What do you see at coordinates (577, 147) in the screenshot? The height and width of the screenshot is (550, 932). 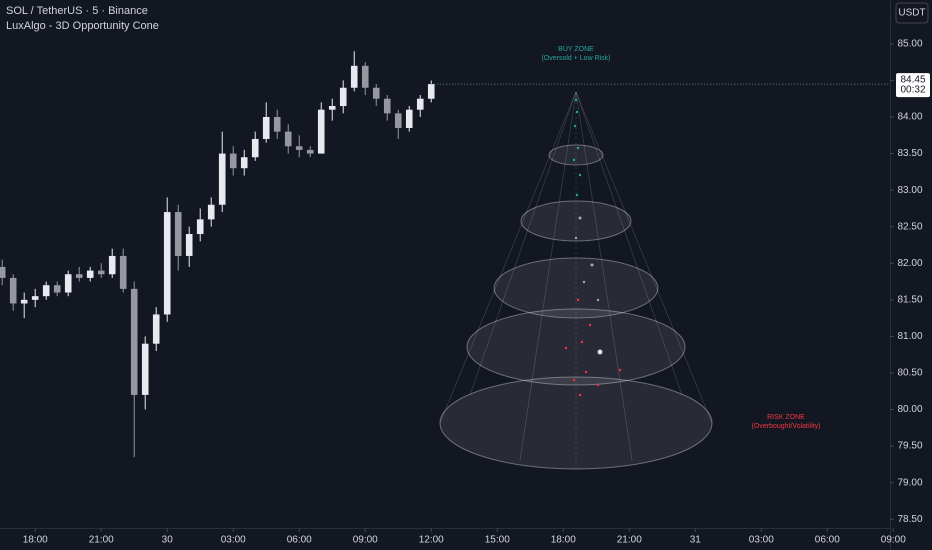 I see `cone-dots-buy` at bounding box center [577, 147].